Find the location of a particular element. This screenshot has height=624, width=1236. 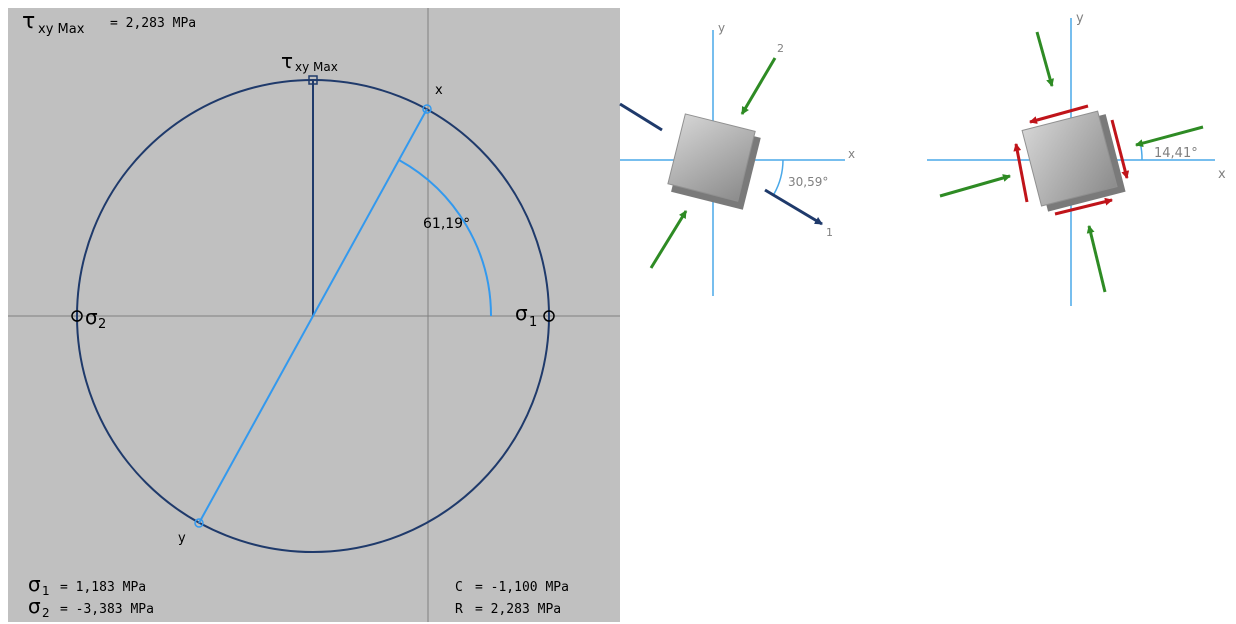

center-value: = -1,100 MPa is located at coordinates (522, 587).